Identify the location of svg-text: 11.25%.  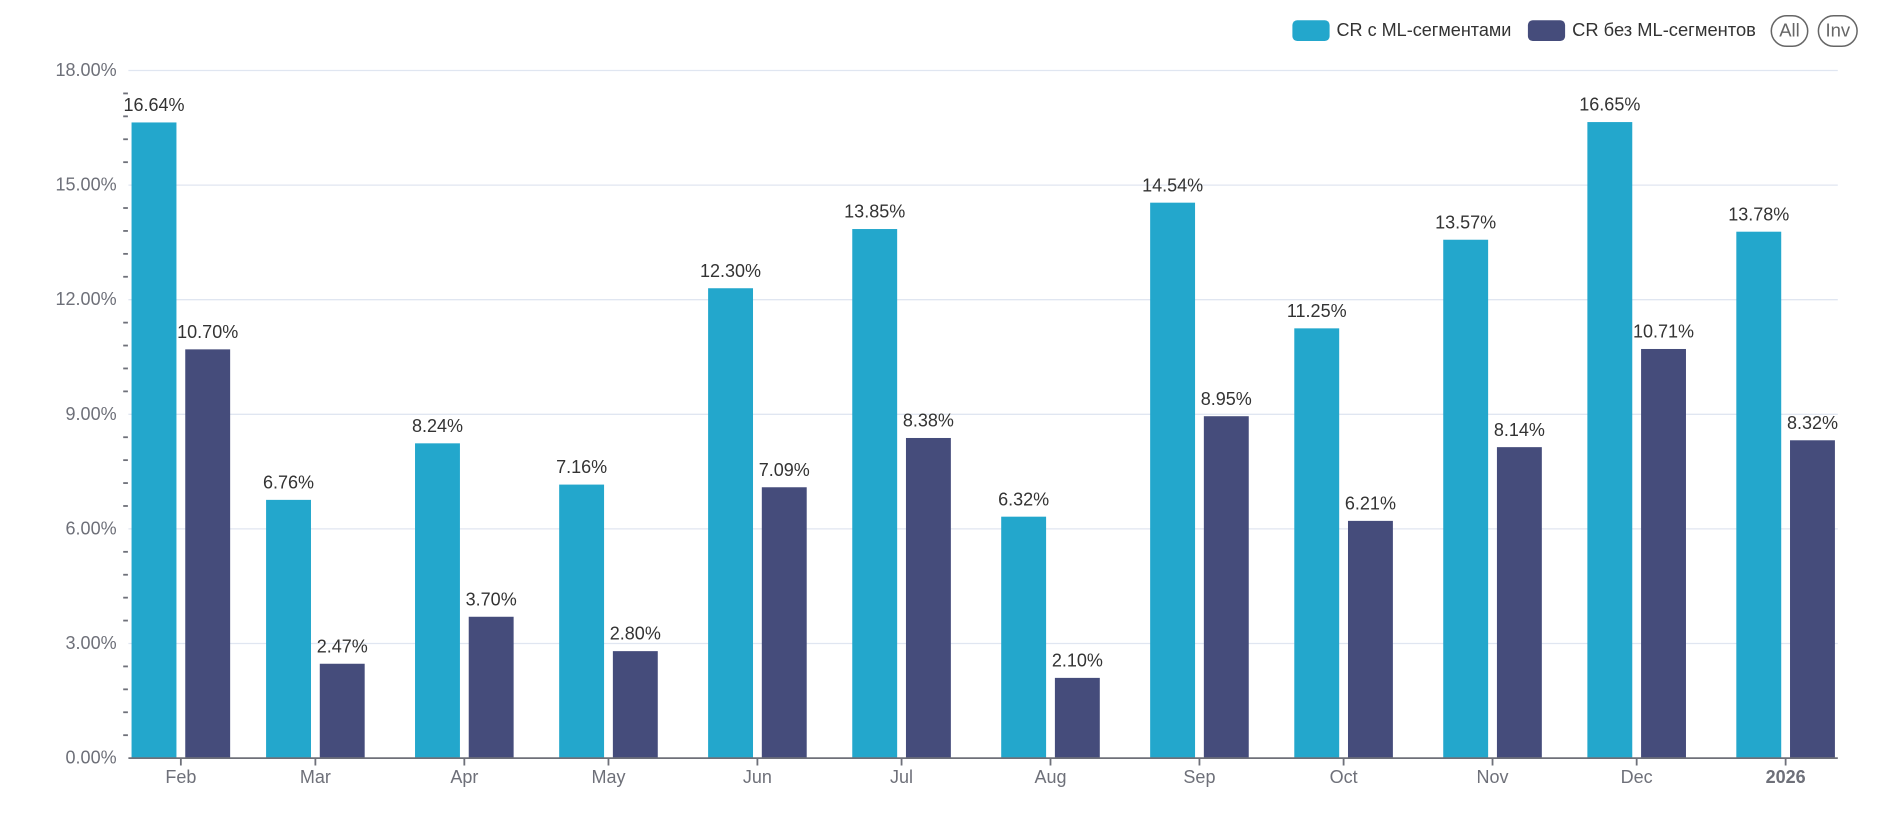
(1317, 311).